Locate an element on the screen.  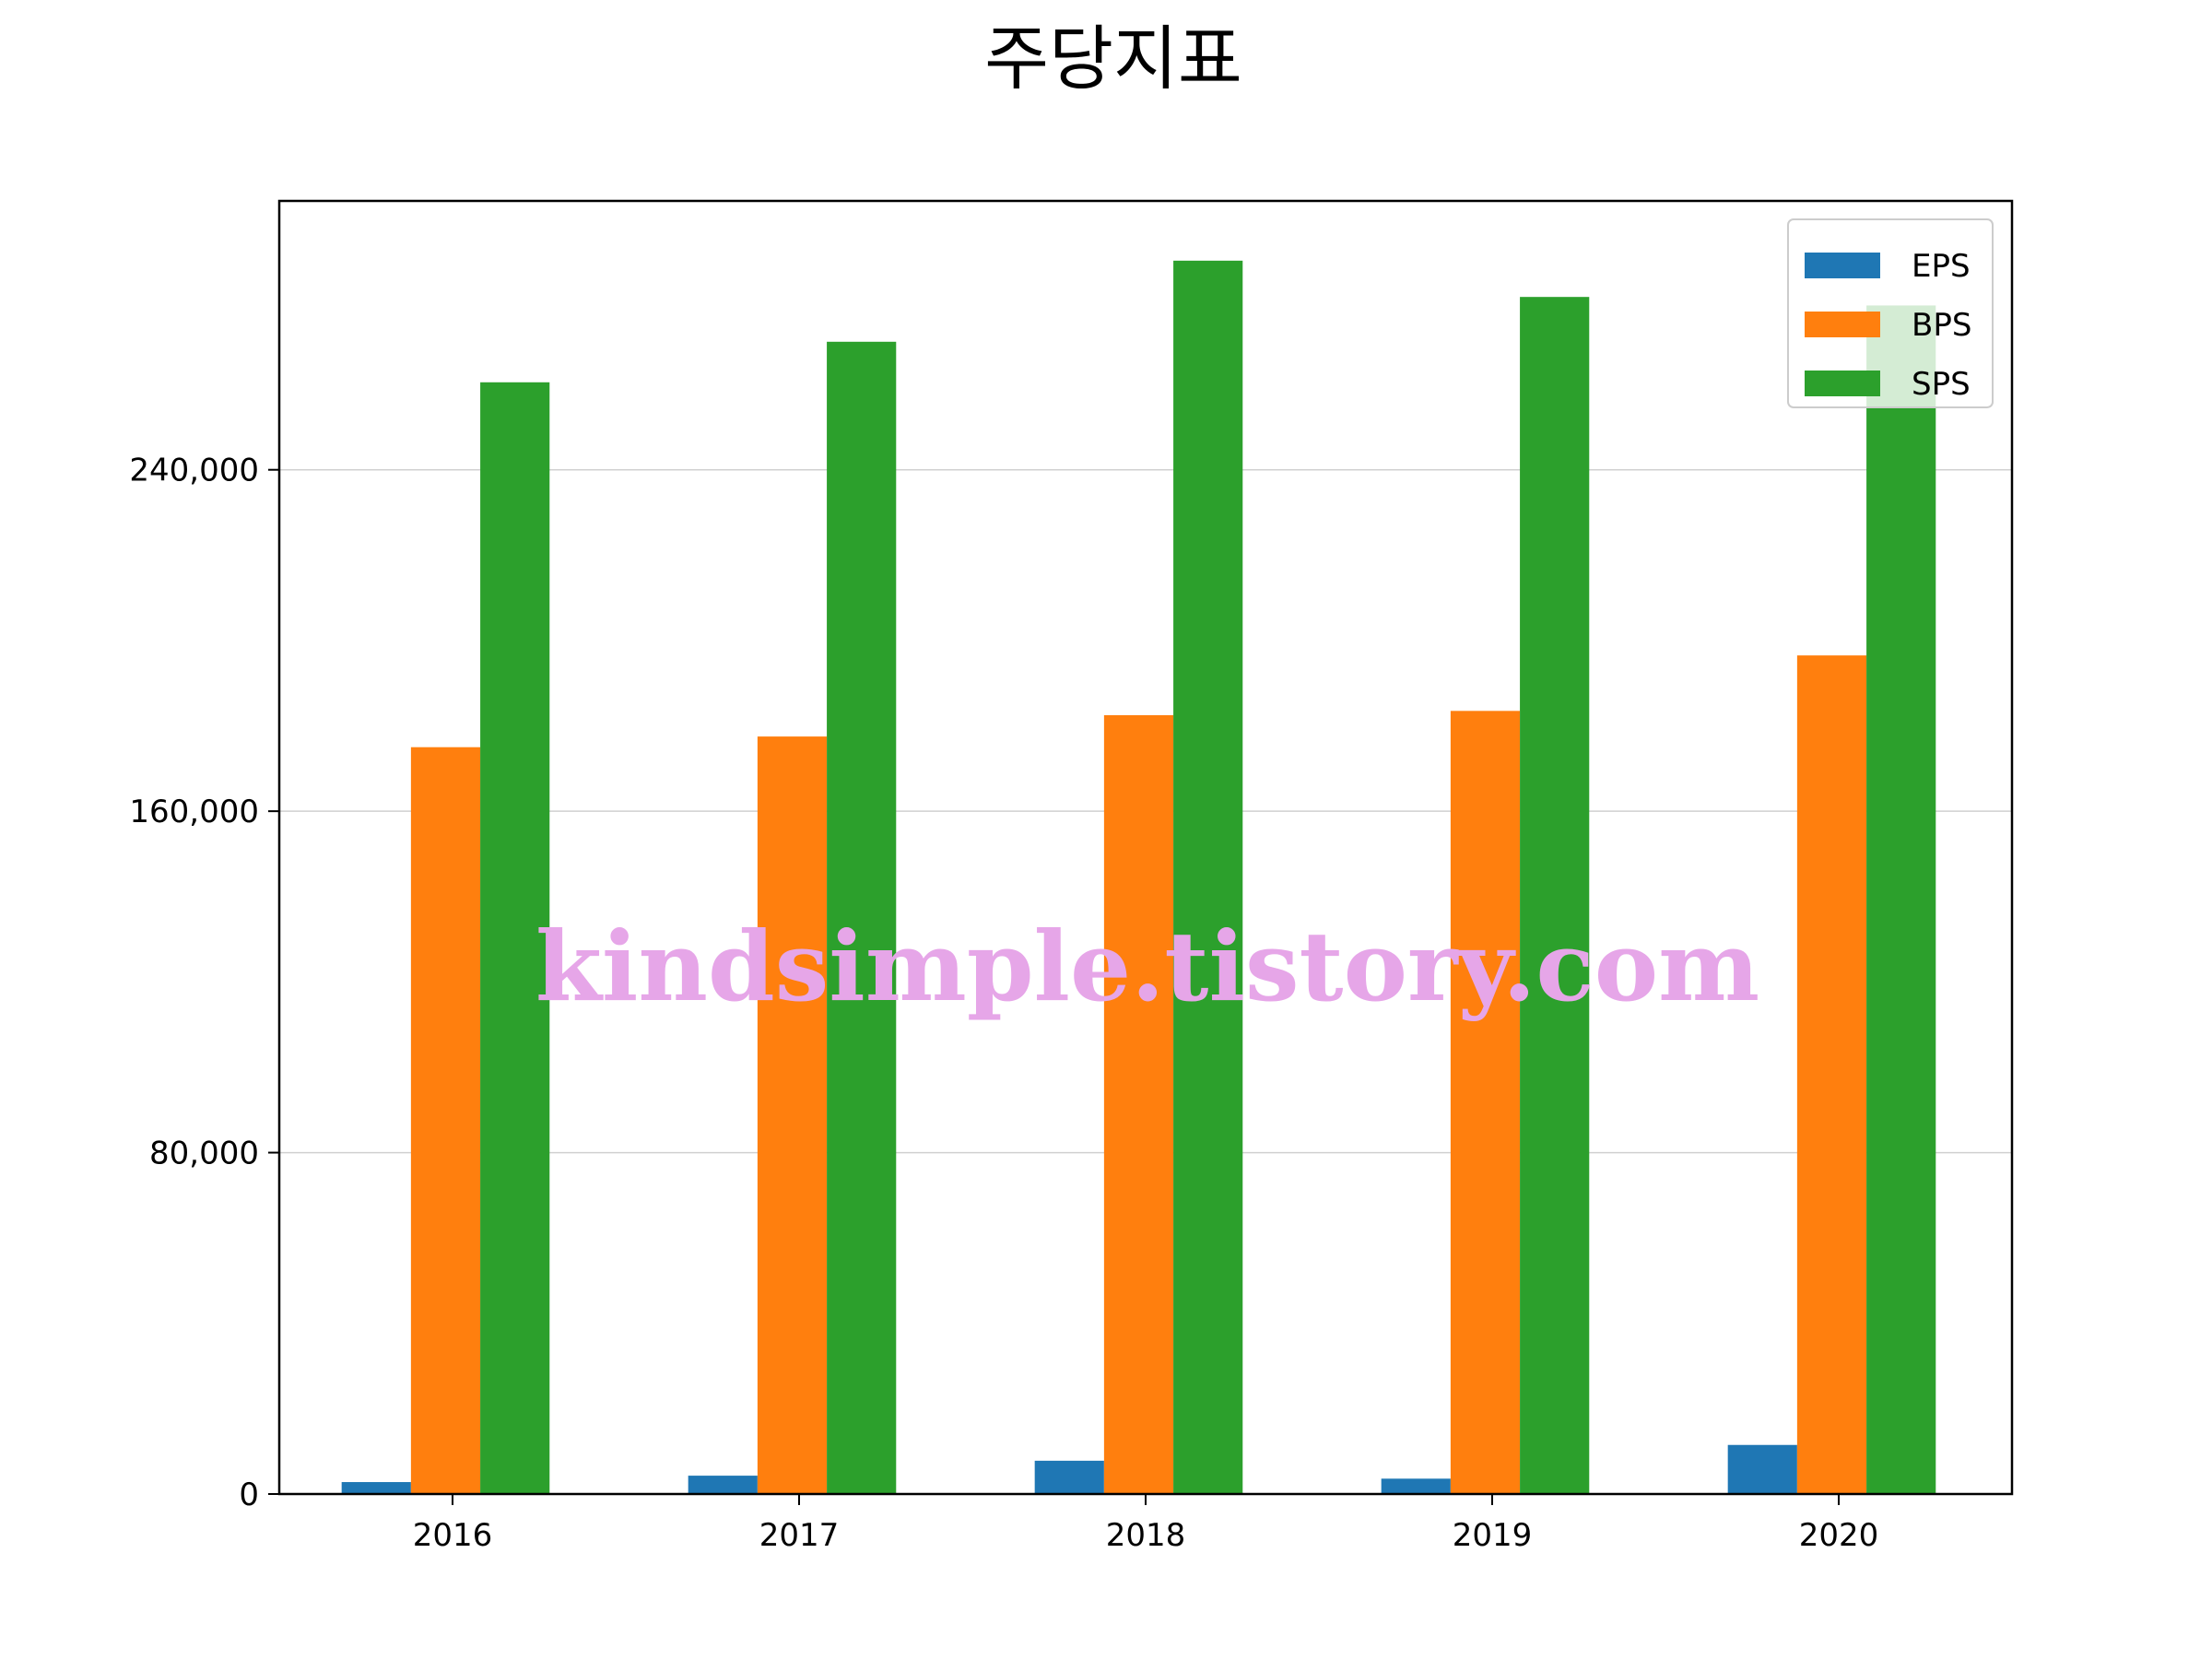
x-tick-label: 2019 is located at coordinates (1493, 1535).